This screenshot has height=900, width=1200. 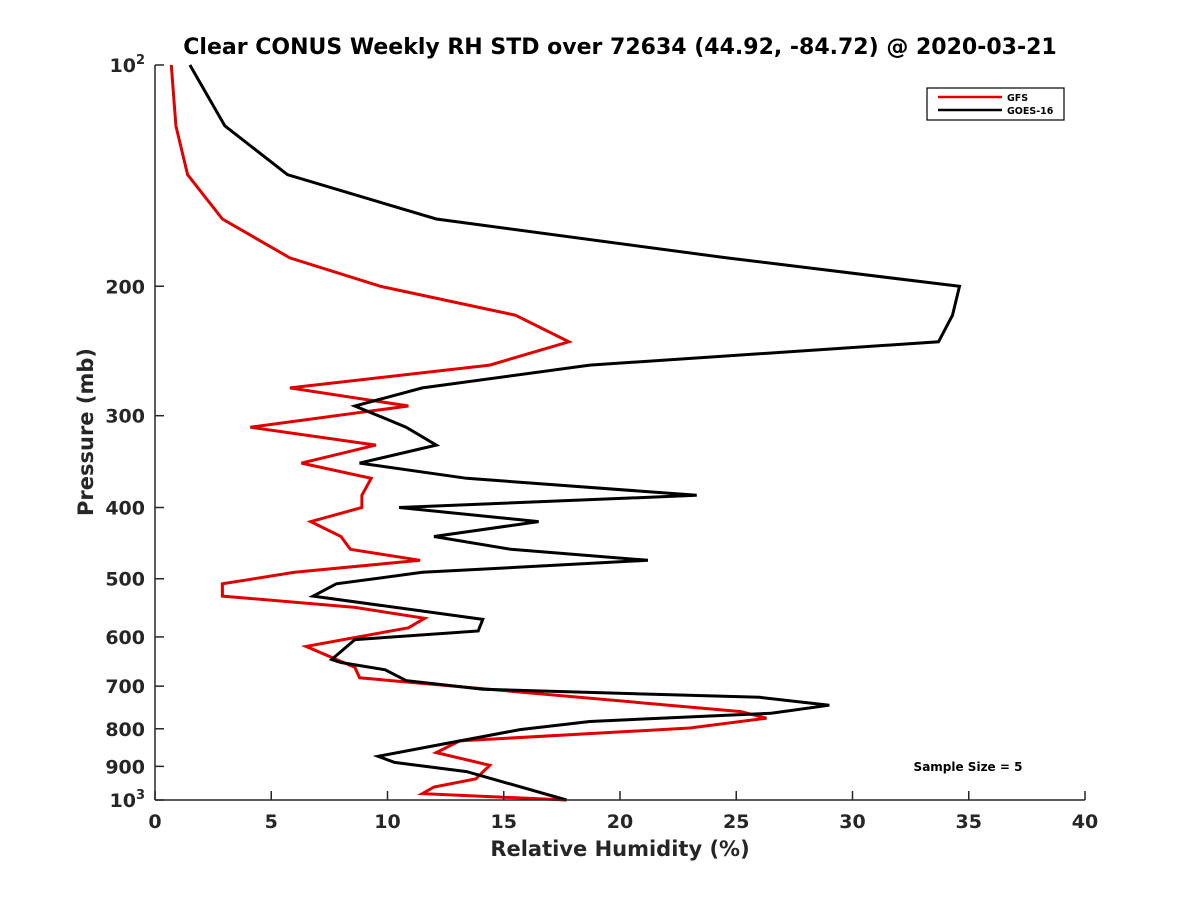 I want to click on x-tick-label: 40, so click(x=1085, y=822).